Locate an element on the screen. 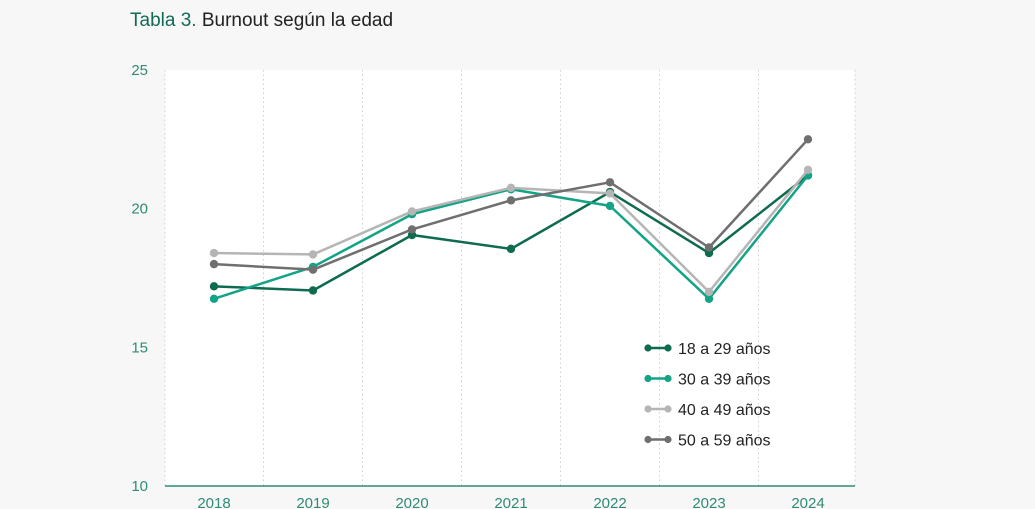 This screenshot has width=1035, height=509. y-tick-label: 15 is located at coordinates (139, 347).